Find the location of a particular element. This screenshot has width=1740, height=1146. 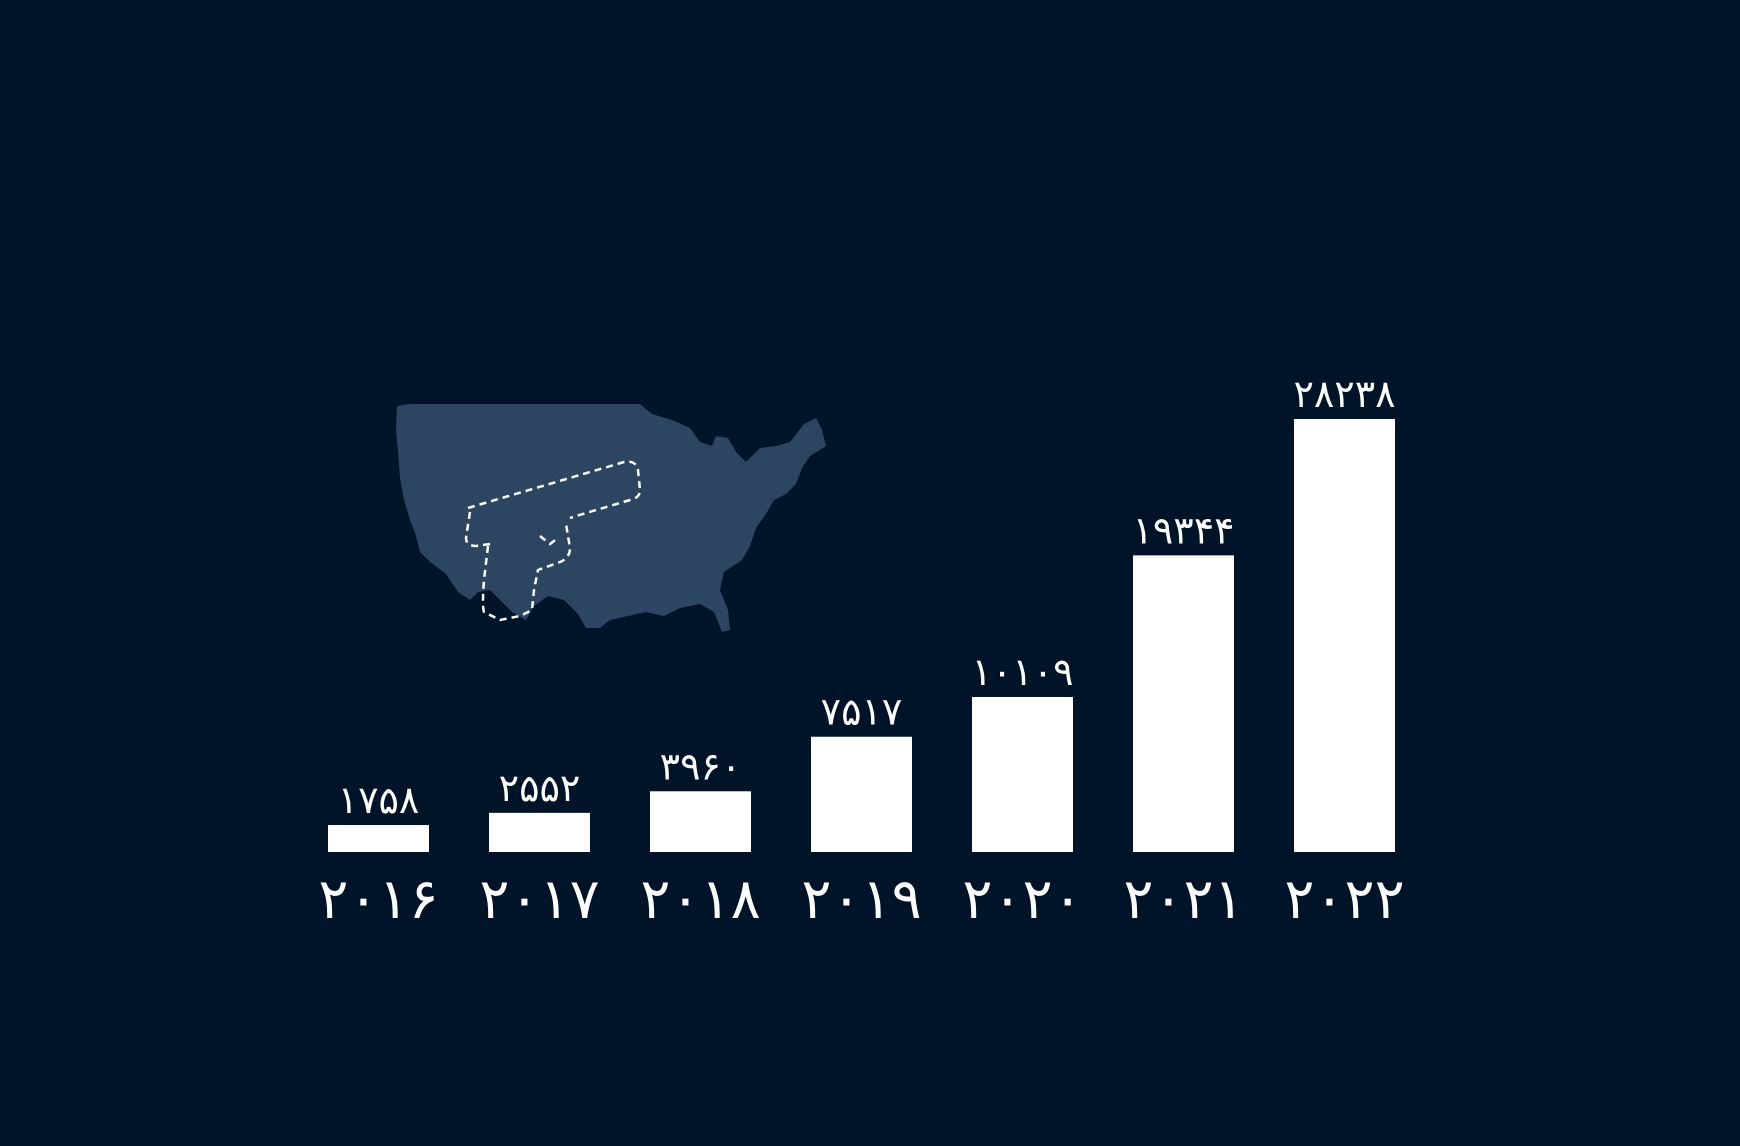

data-label: ۲۵۵۲ is located at coordinates (540, 788).